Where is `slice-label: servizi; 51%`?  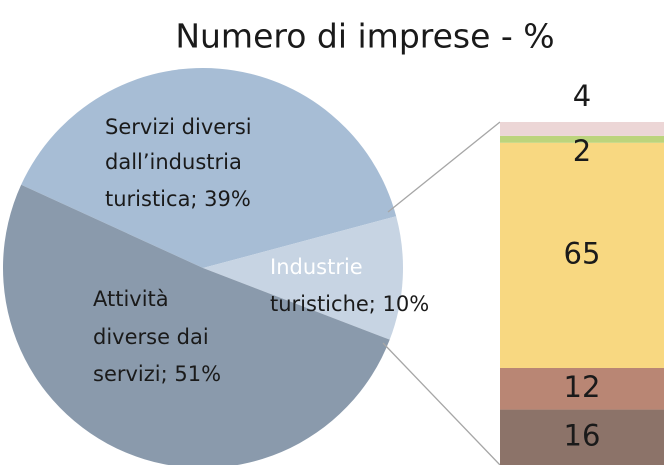 slice-label: servizi; 51% is located at coordinates (157, 374).